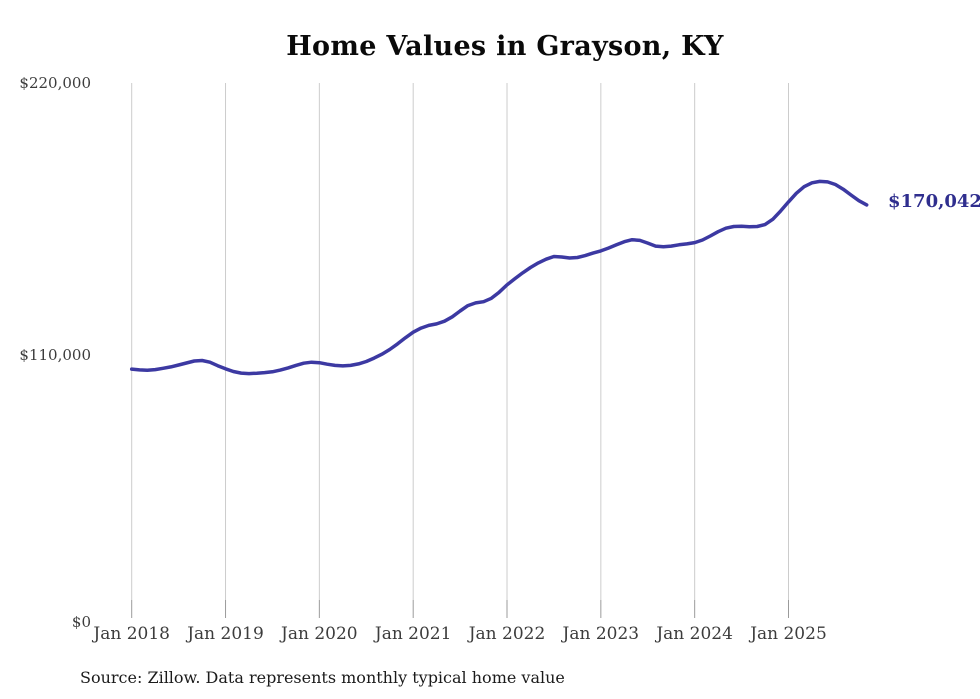 This screenshot has width=980, height=699. I want to click on y-tick-label-220000: $220,000, so click(55, 83).